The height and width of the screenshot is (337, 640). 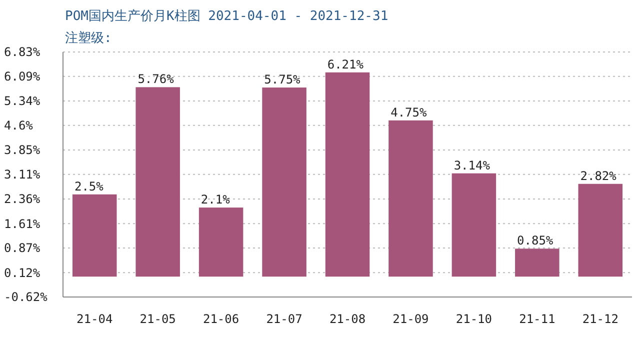 What do you see at coordinates (472, 165) in the screenshot?
I see `data-label: 3.14%` at bounding box center [472, 165].